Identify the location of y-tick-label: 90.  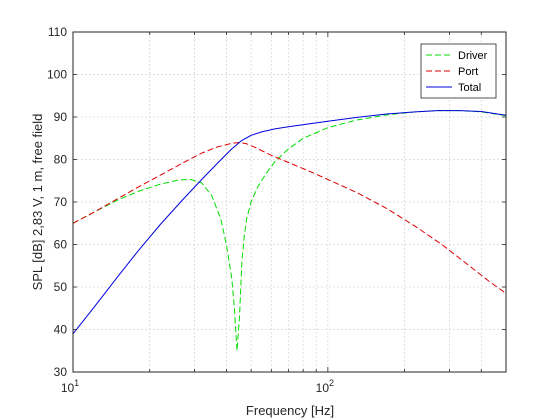
(61, 117).